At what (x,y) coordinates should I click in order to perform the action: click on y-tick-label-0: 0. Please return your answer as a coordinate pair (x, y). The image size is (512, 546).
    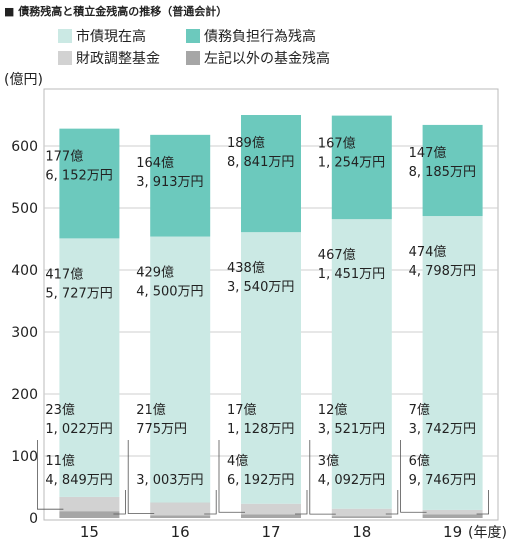
    Looking at the image, I should click on (33, 519).